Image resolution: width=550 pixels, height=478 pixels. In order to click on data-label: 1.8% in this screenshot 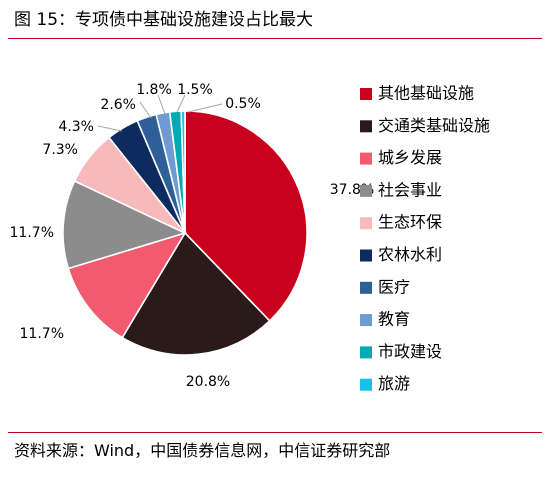, I will do `click(154, 90)`.